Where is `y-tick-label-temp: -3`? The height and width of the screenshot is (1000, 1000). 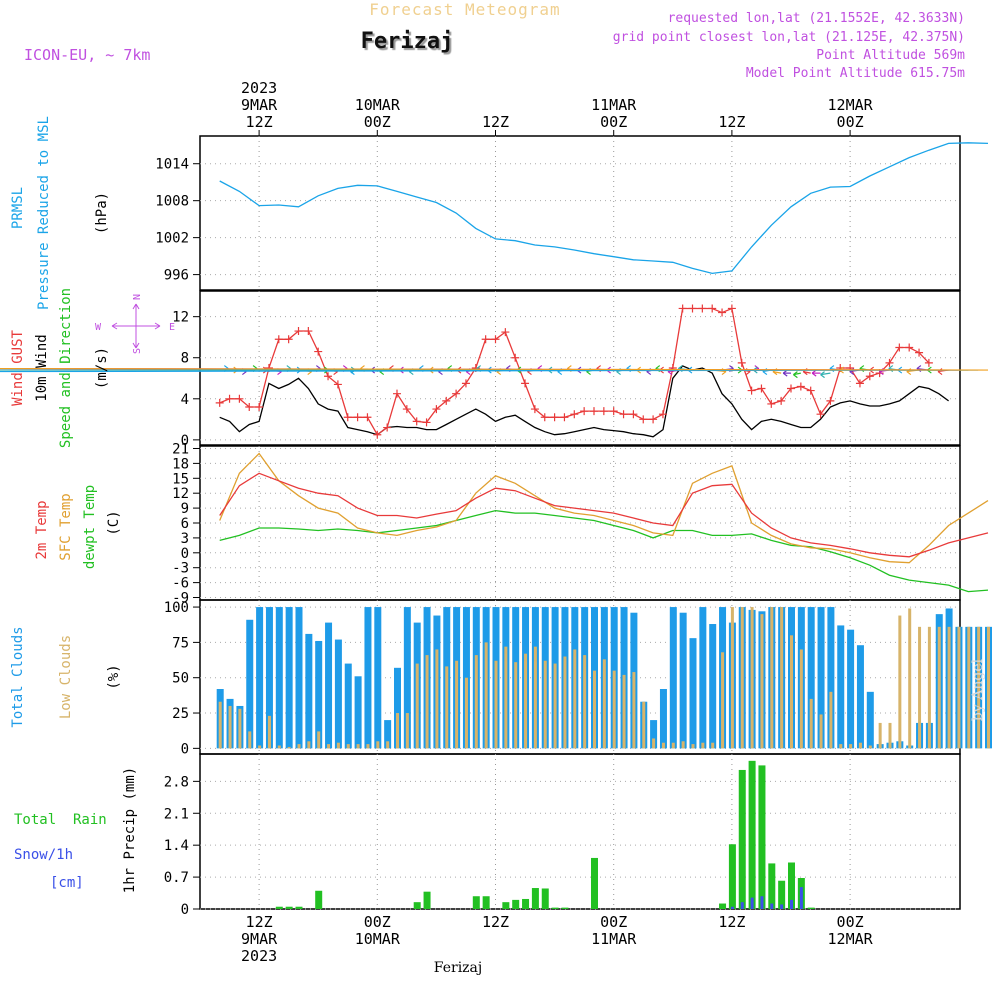 y-tick-label-temp: -3 is located at coordinates (180, 569).